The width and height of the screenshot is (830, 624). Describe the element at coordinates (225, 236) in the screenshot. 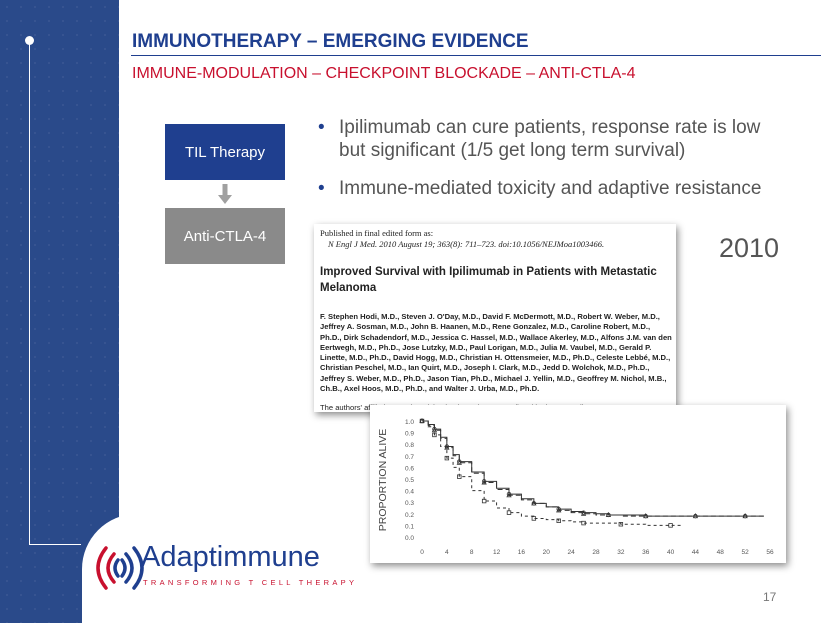

I see `anti-ctla4-box: Anti-CTLA-4` at that location.